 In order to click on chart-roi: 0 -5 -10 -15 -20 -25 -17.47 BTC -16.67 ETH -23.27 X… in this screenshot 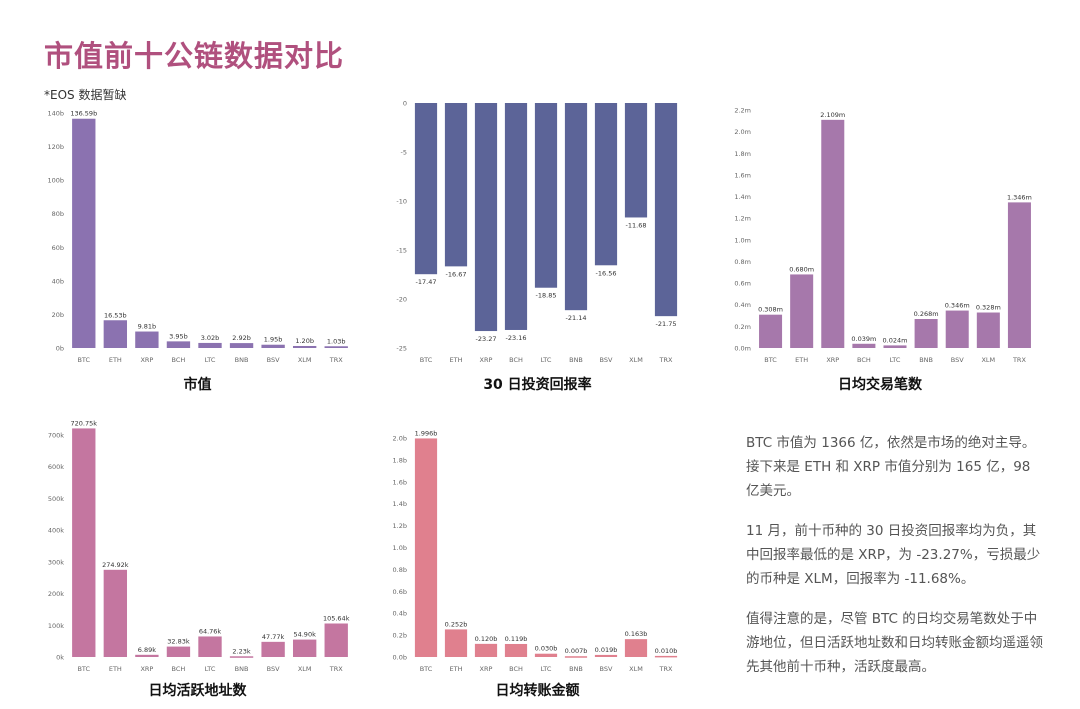, I will do `click(537, 245)`.